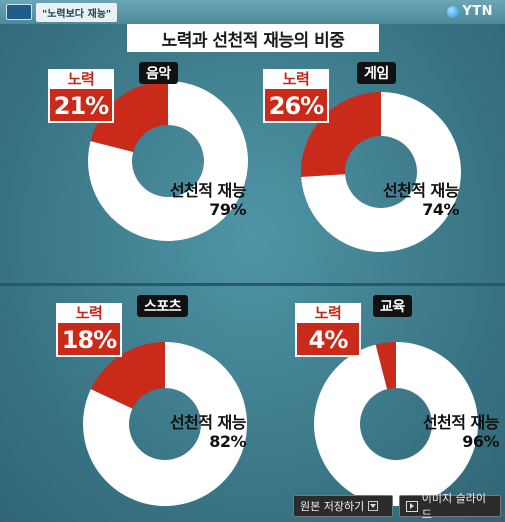  I want to click on talent-text-education: 선천적 재능 96%, so click(432, 432).